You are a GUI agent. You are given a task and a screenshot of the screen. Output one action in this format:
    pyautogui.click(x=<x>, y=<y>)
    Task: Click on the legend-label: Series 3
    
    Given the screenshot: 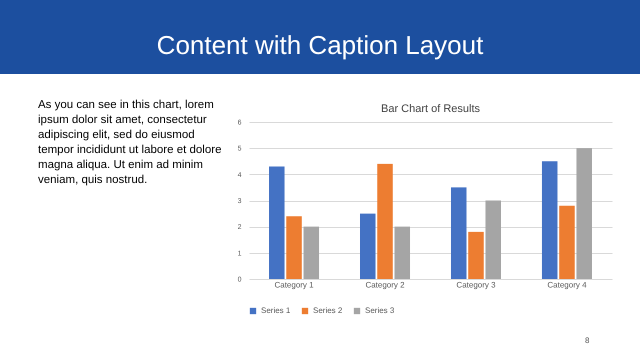 What is the action you would take?
    pyautogui.click(x=380, y=310)
    